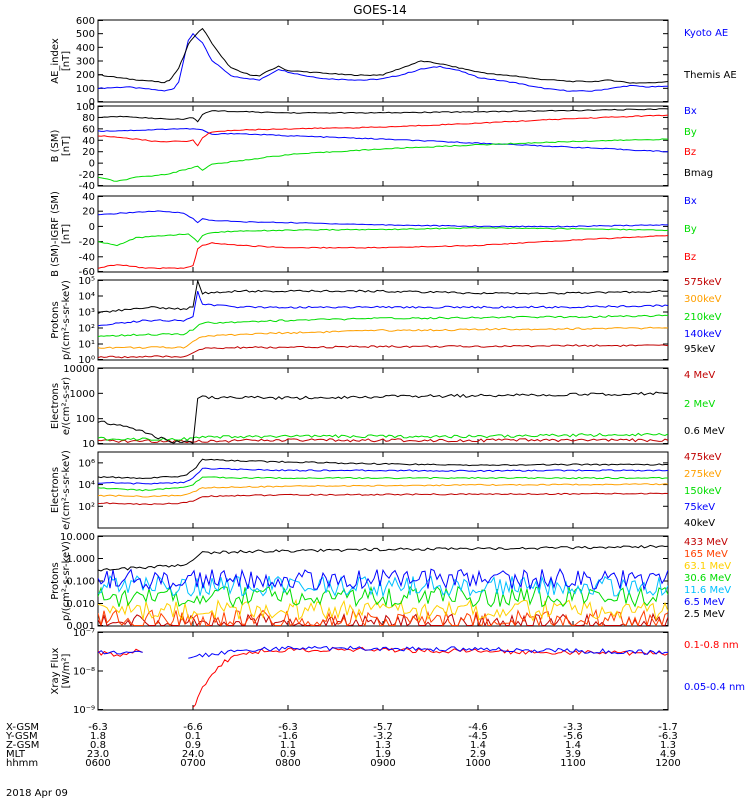 This screenshot has height=800, width=750. Describe the element at coordinates (383, 586) in the screenshot. I see `series-line-11-6-mev` at that location.